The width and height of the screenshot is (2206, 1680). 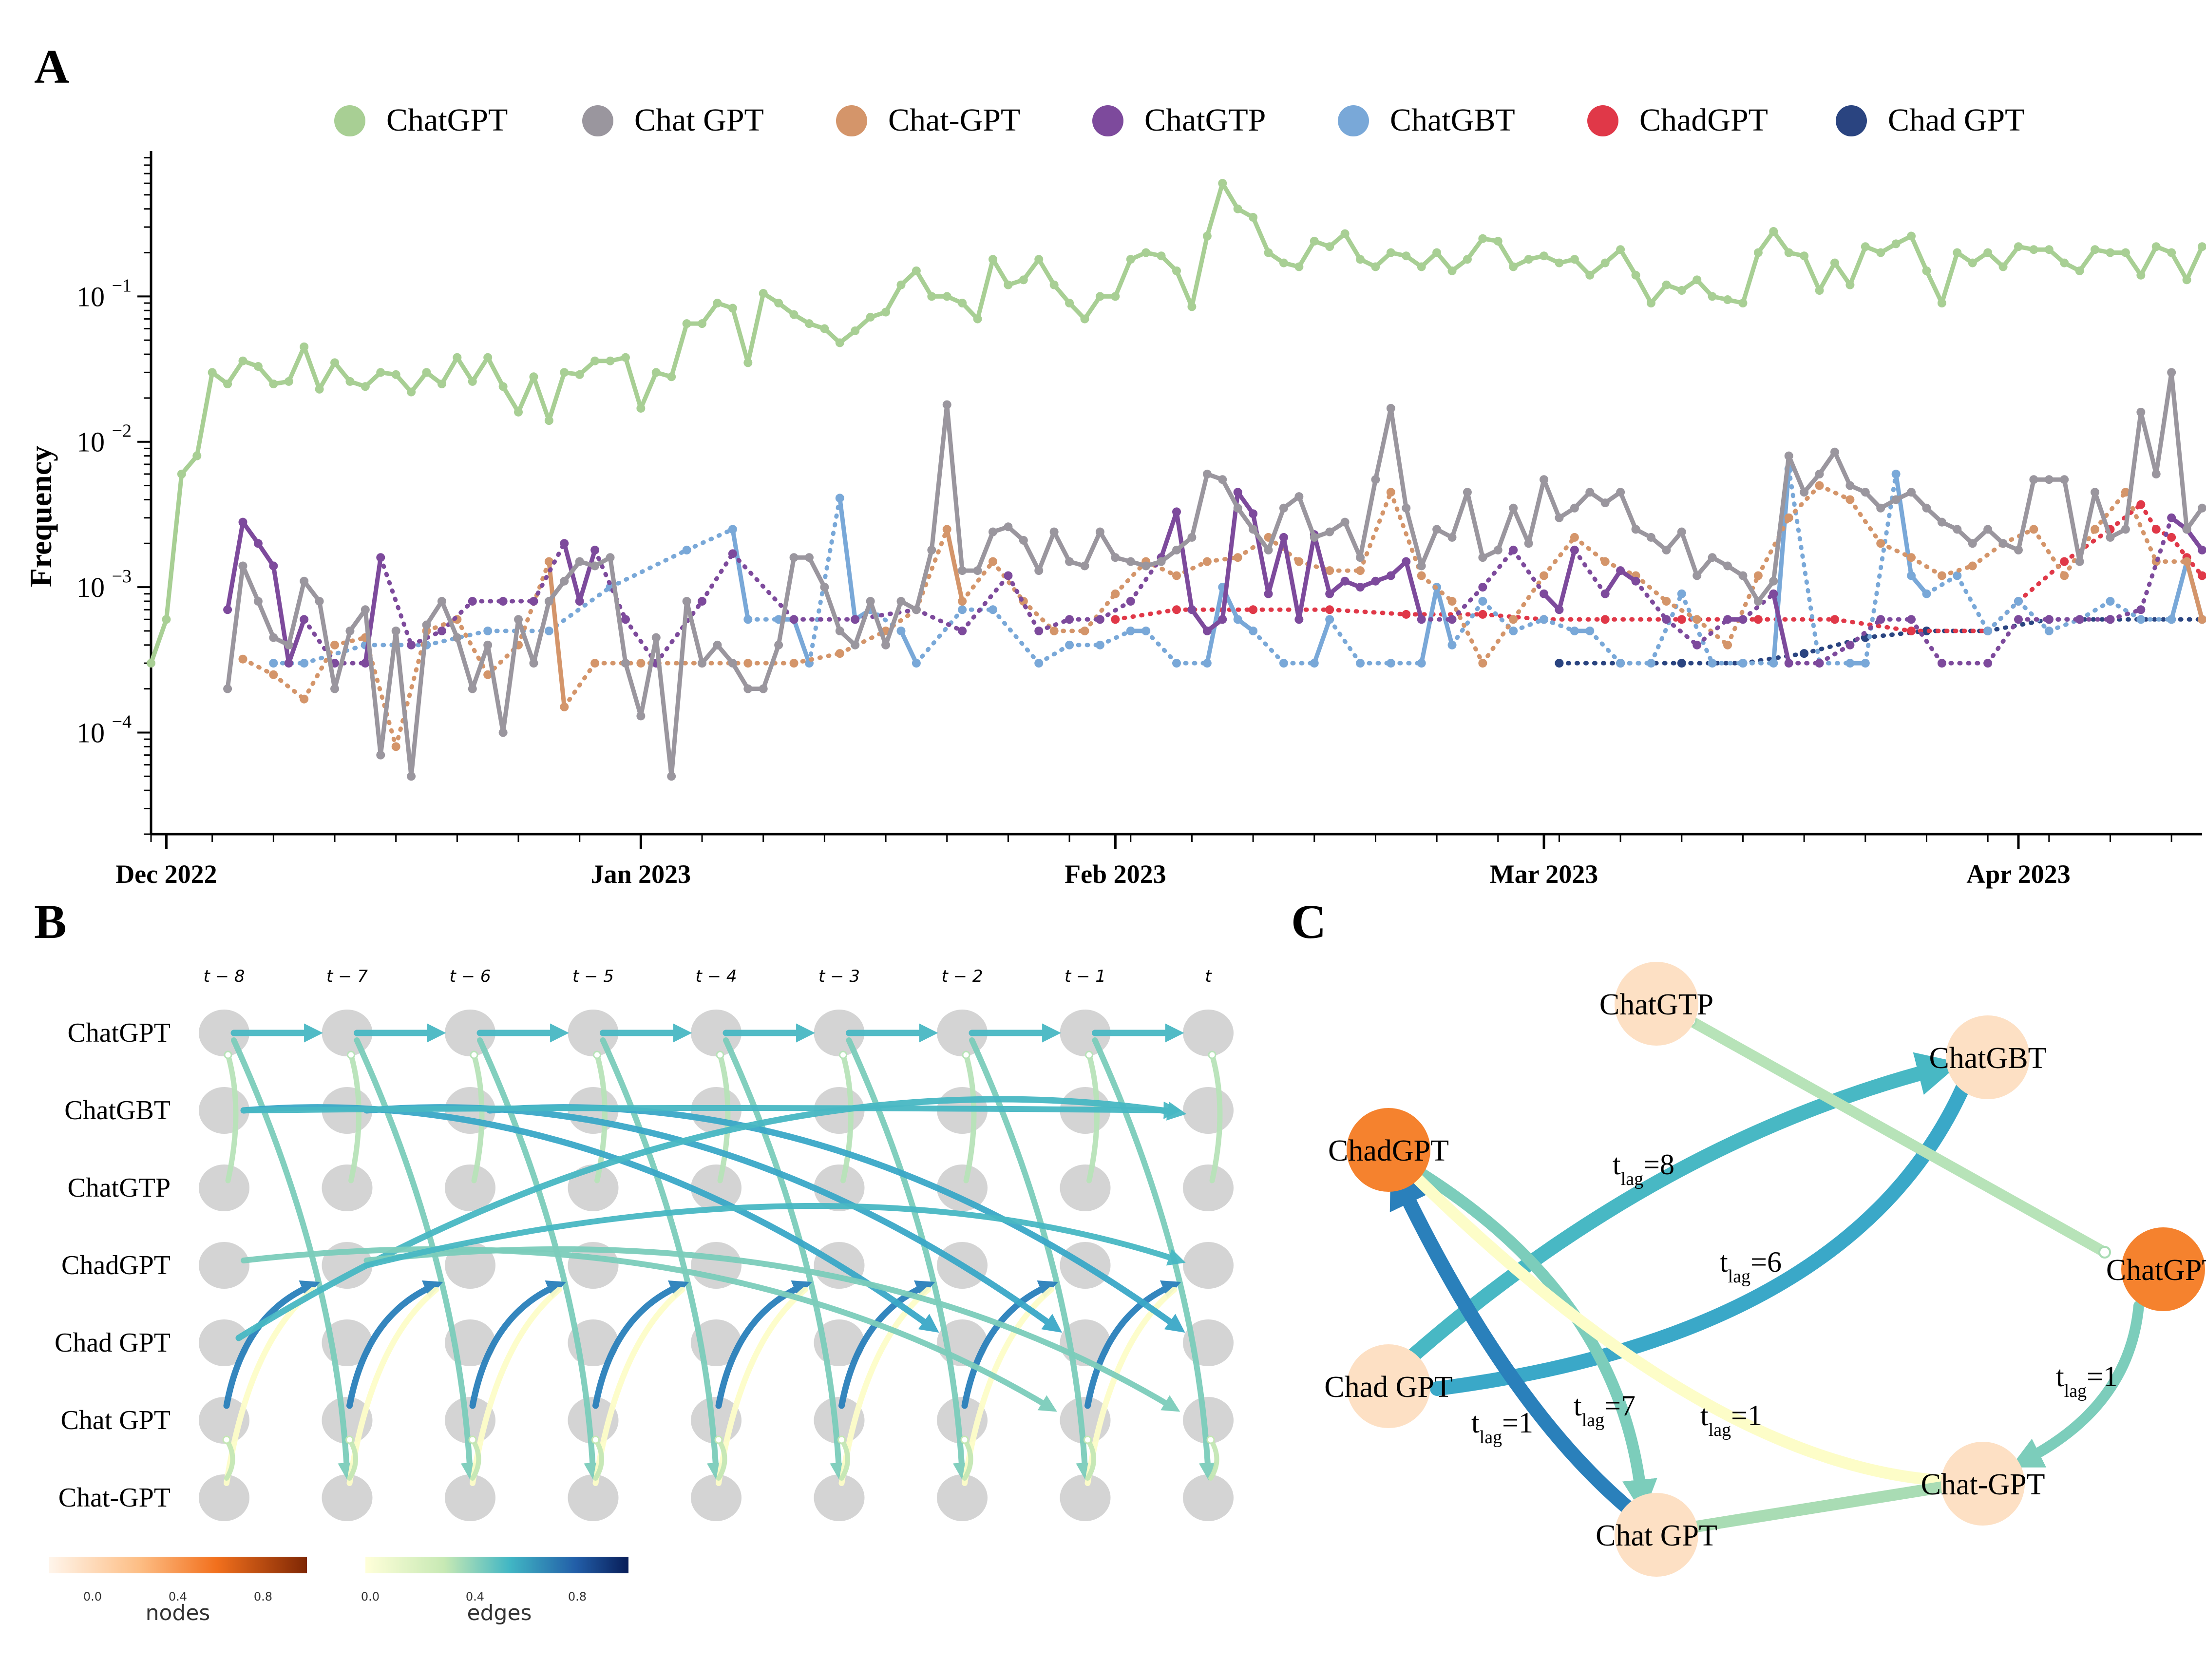 What do you see at coordinates (178, 1565) in the screenshot?
I see `colorbar-nodes-gradient` at bounding box center [178, 1565].